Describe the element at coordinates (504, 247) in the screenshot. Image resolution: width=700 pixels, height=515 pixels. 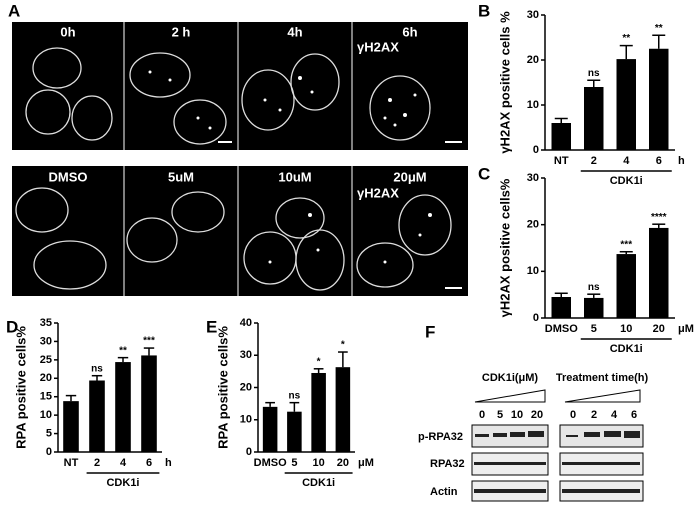
I see `y-axis-label: γH2AX positive cells%` at that location.